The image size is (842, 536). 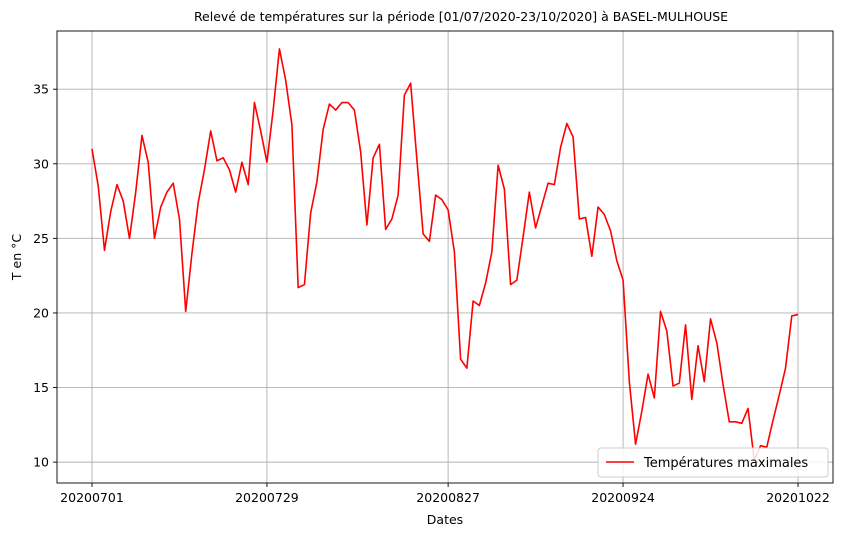 I want to click on x-axis-label: Dates, so click(x=445, y=519).